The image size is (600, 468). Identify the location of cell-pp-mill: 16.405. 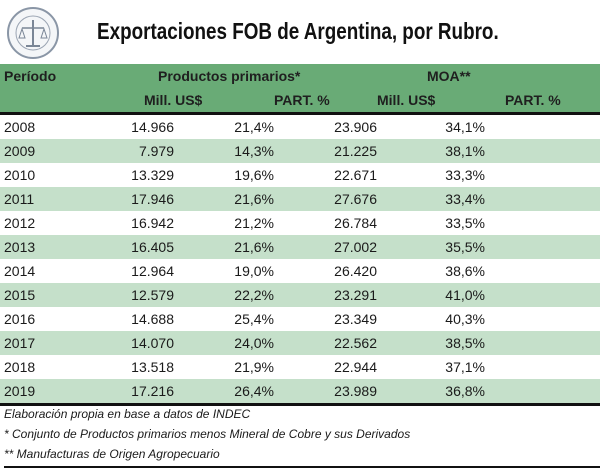
(152, 247).